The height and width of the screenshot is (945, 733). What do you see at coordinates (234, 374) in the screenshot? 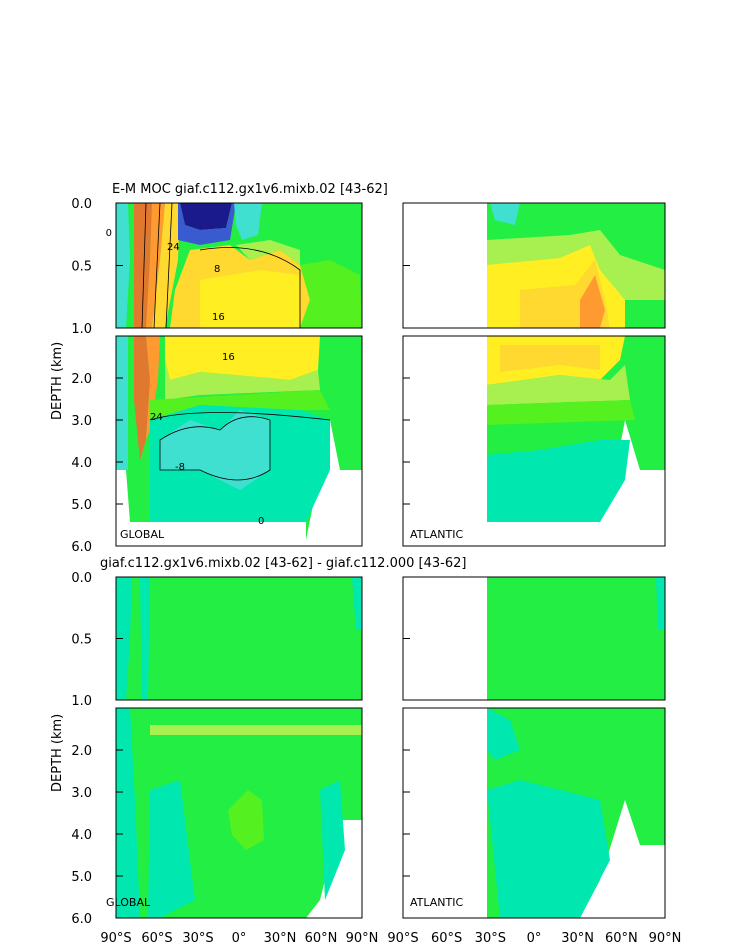
I see `panel-global-moc: 0 24 8 16 24 16 -8 0 GLOBAL` at bounding box center [234, 374].